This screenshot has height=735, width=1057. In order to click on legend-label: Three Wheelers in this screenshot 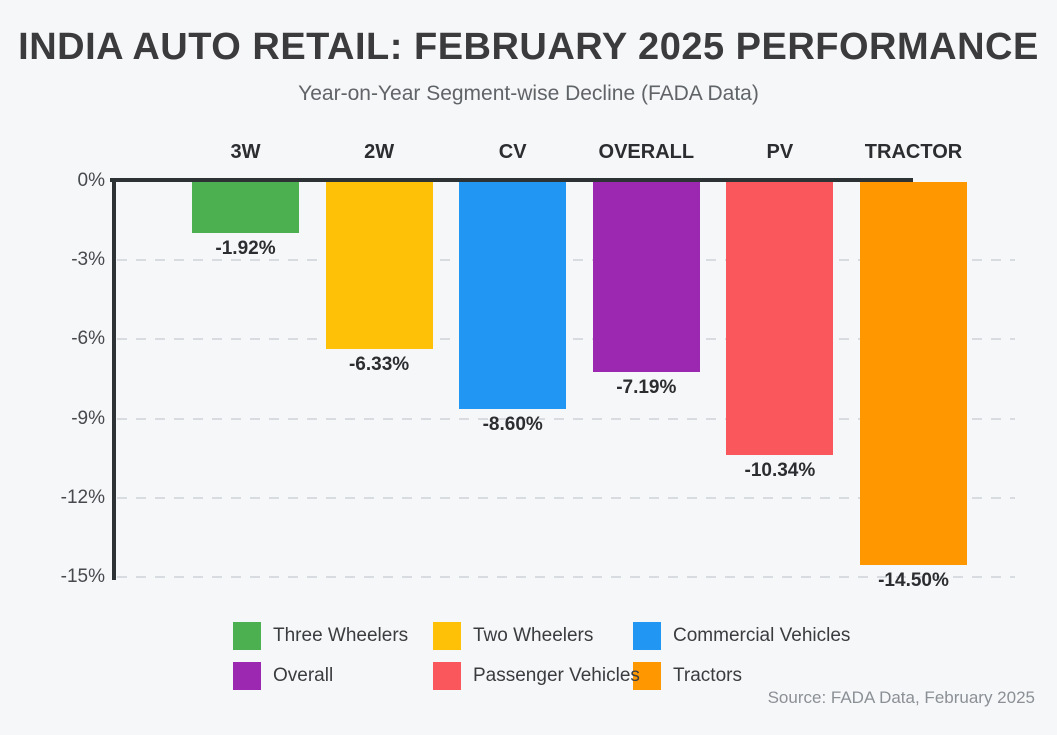, I will do `click(341, 635)`.